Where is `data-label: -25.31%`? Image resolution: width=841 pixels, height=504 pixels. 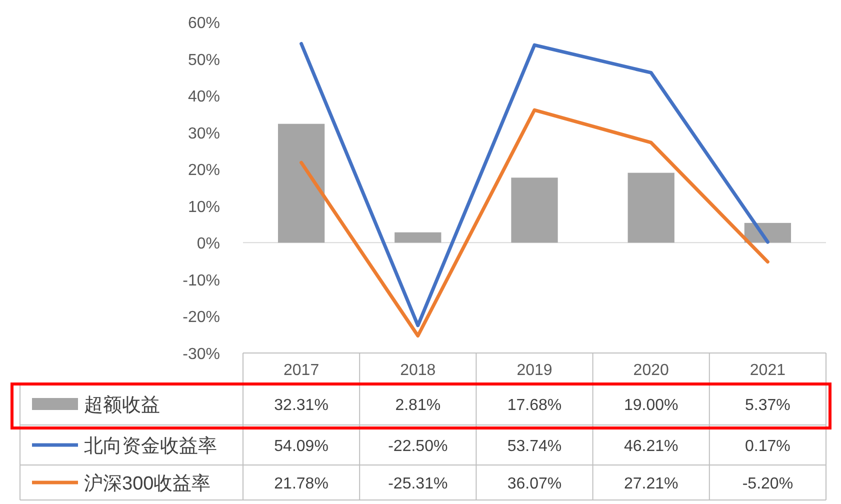
data-label: -25.31% is located at coordinates (418, 484).